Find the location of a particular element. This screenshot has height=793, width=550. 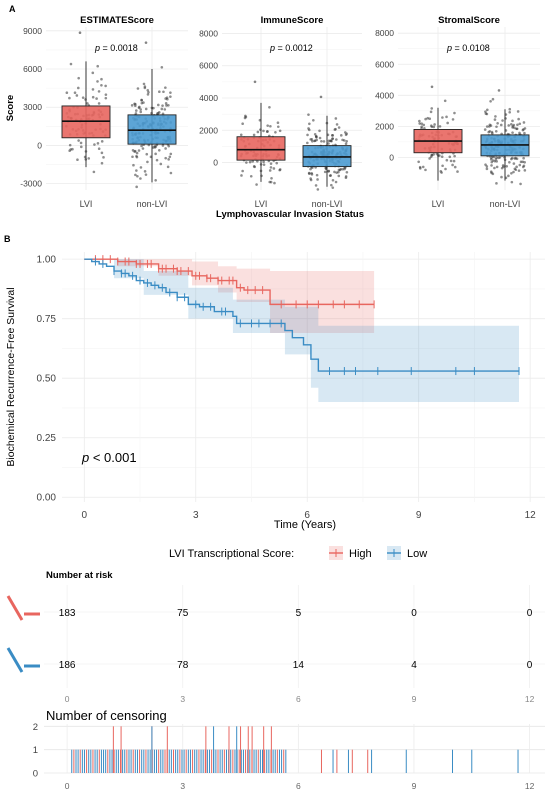

outlier-point is located at coordinates (432, 87).